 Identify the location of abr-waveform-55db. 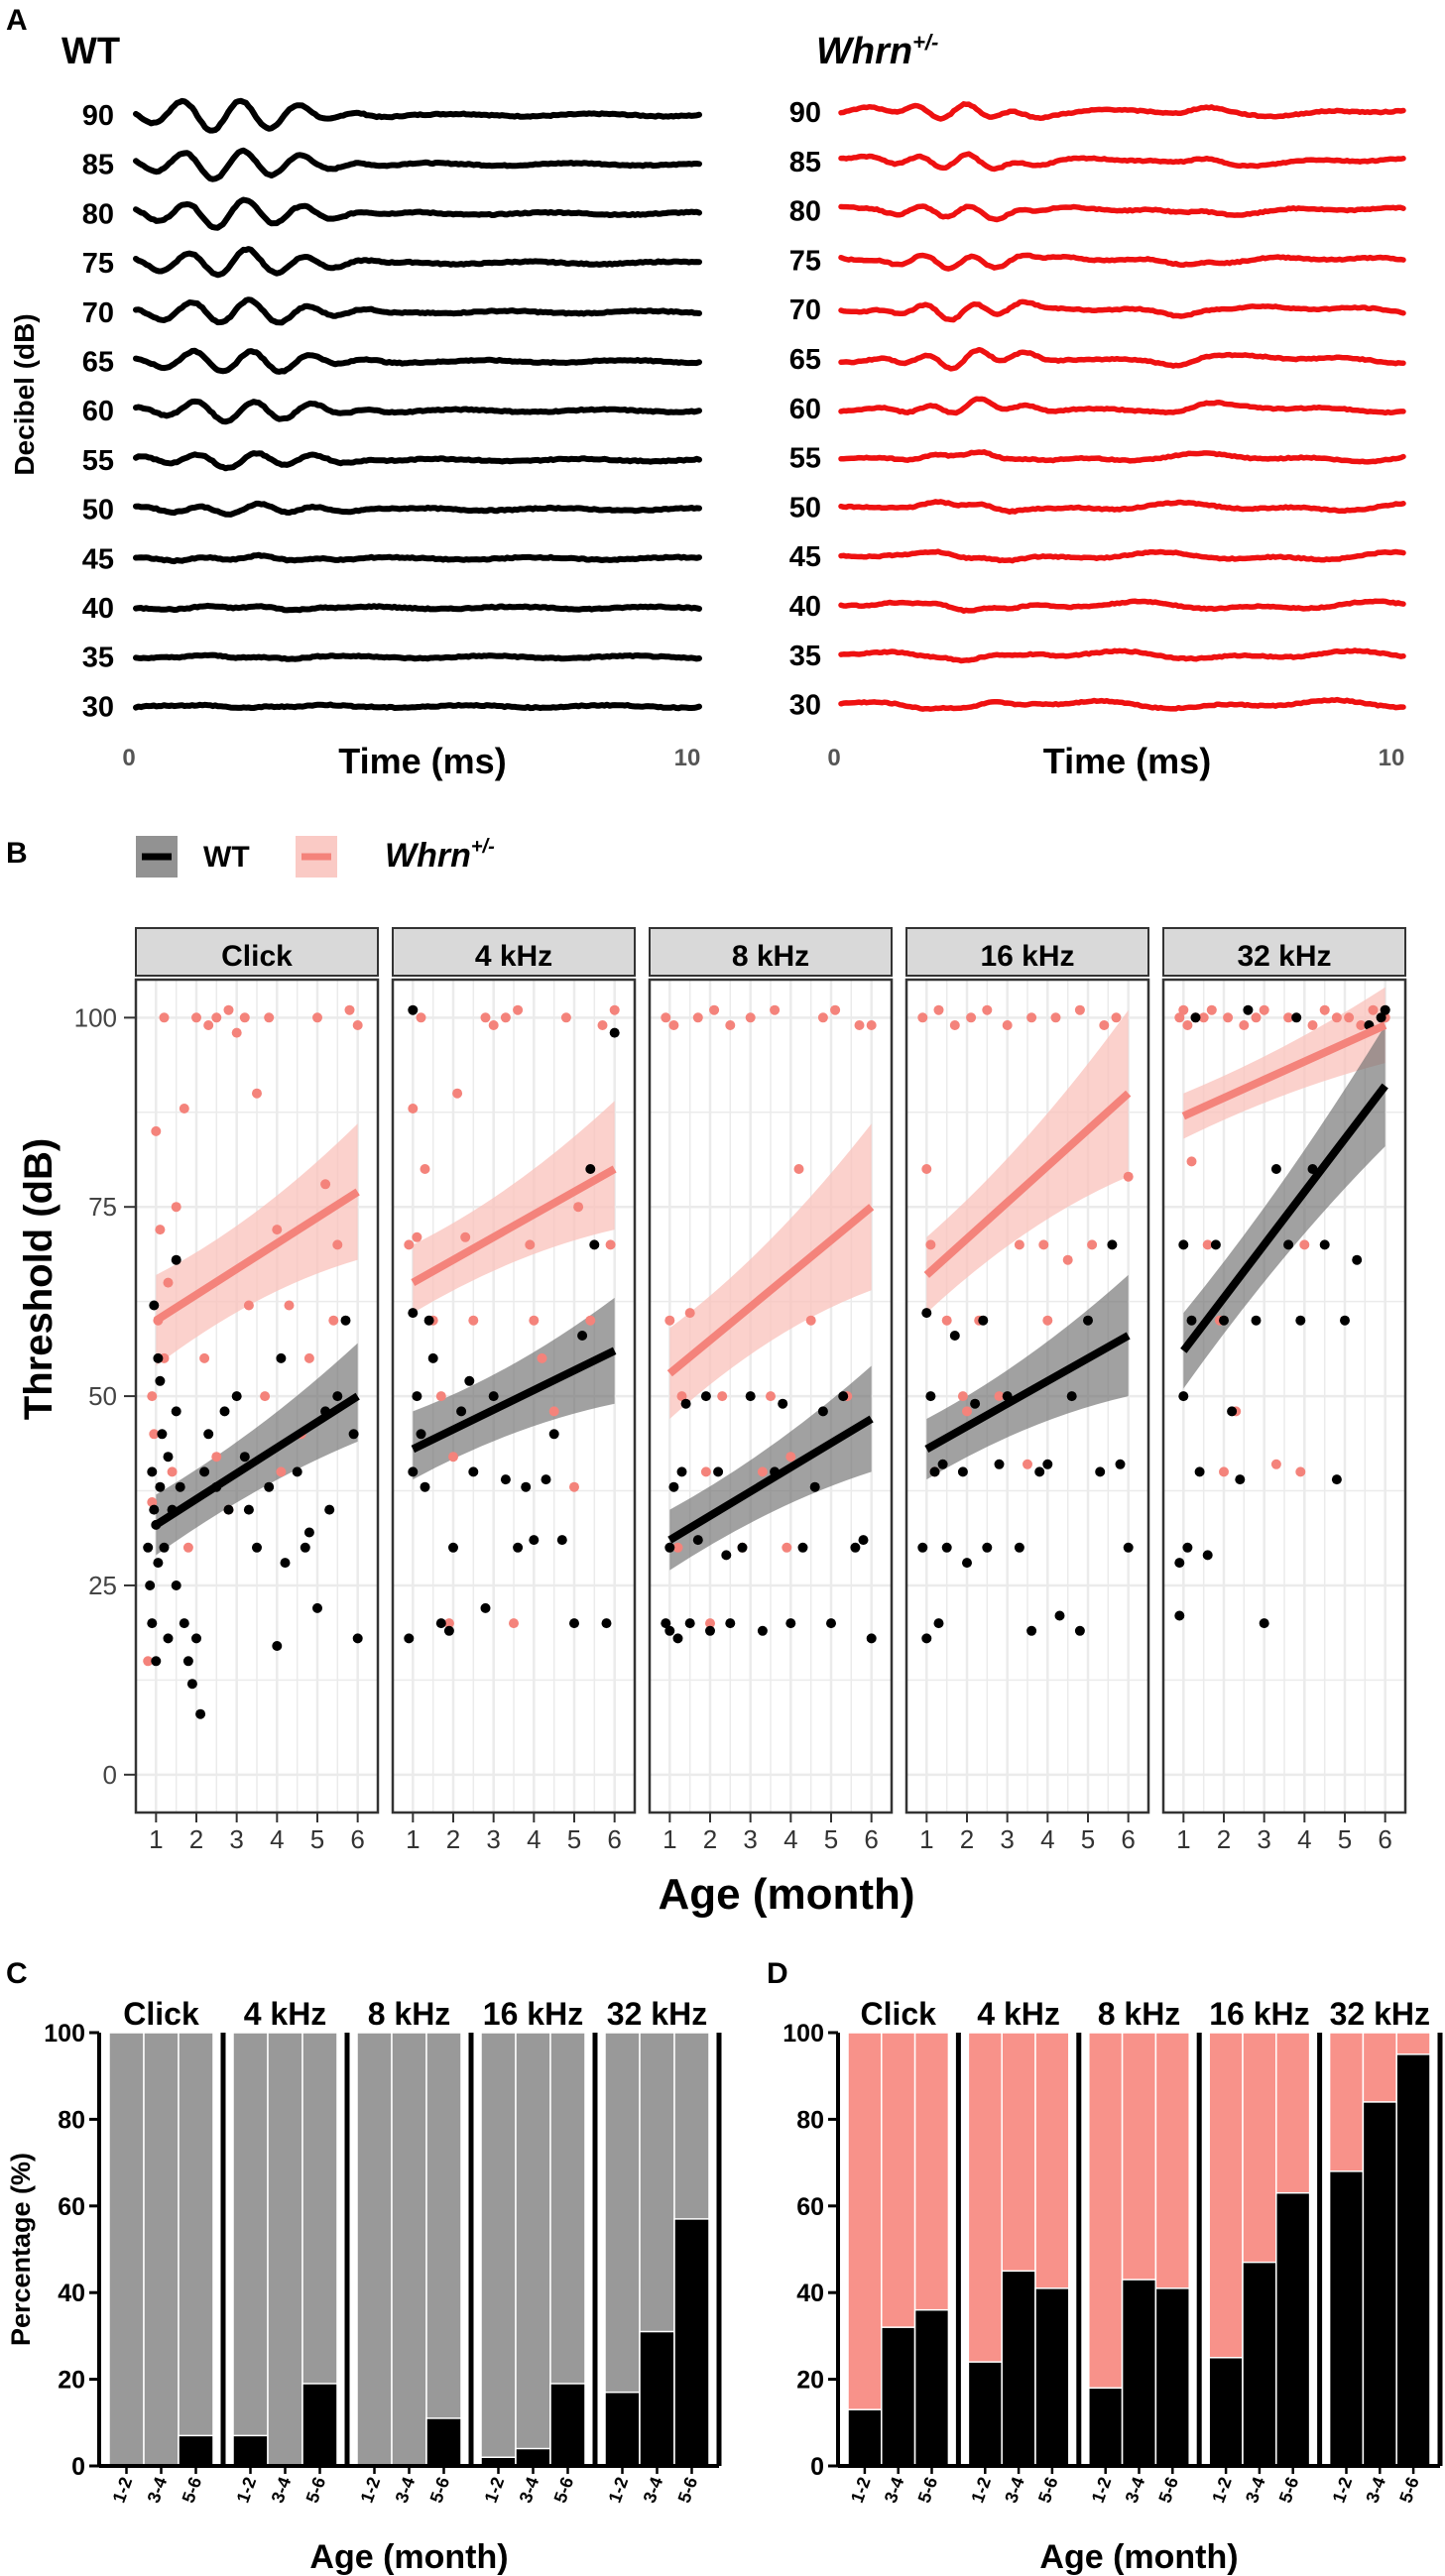
(1122, 457).